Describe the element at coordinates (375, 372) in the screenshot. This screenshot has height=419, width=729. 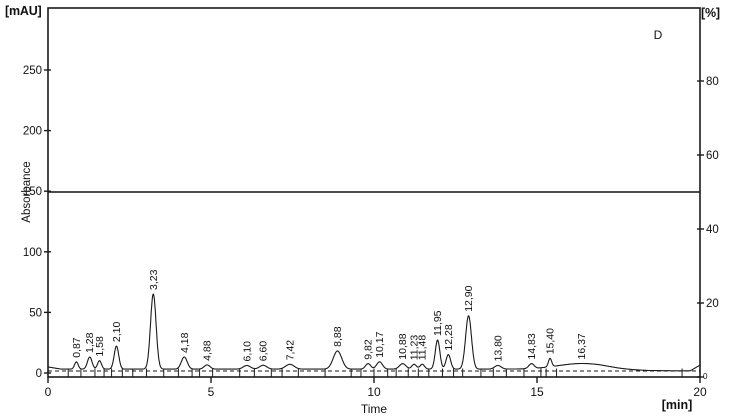
I see `integration-tick-marks` at that location.